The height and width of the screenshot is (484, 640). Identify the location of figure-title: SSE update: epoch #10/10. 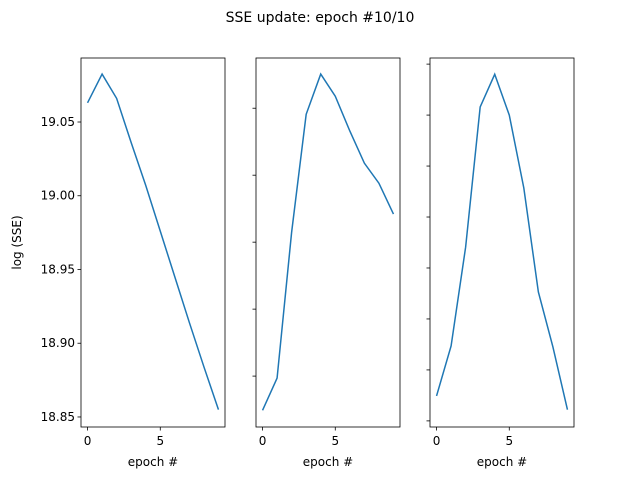
(320, 18).